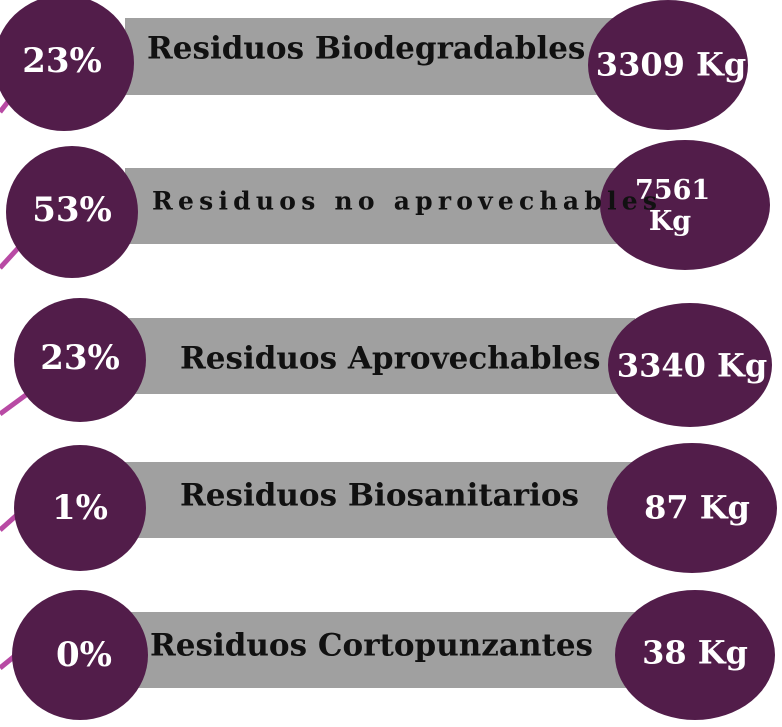 Image resolution: width=782 pixels, height=727 pixels. What do you see at coordinates (404, 201) in the screenshot?
I see `label: Residuos no aprovechables` at bounding box center [404, 201].